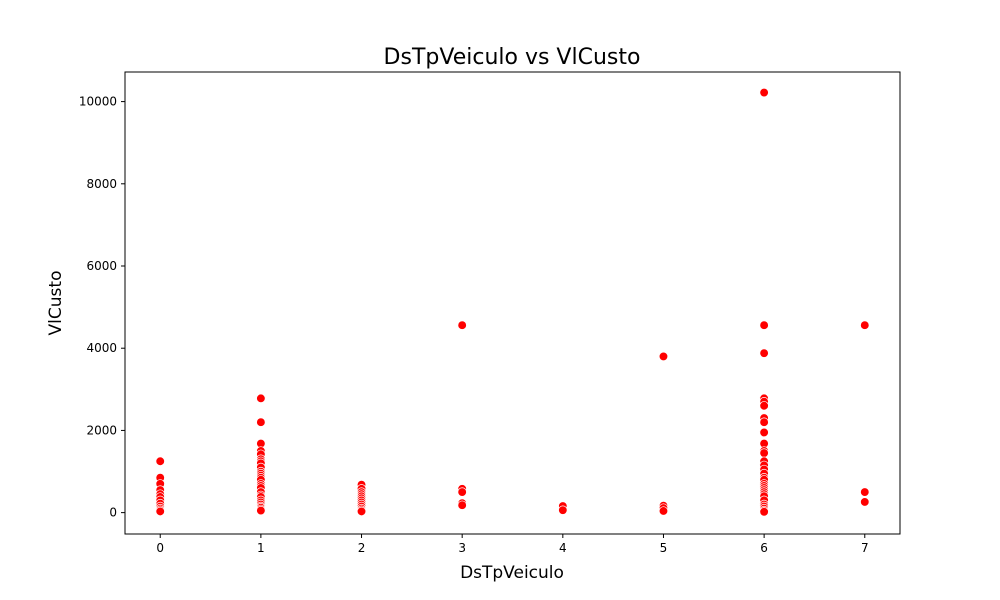 The width and height of the screenshot is (1000, 600). What do you see at coordinates (563, 548) in the screenshot?
I see `x-tick-label: 4` at bounding box center [563, 548].